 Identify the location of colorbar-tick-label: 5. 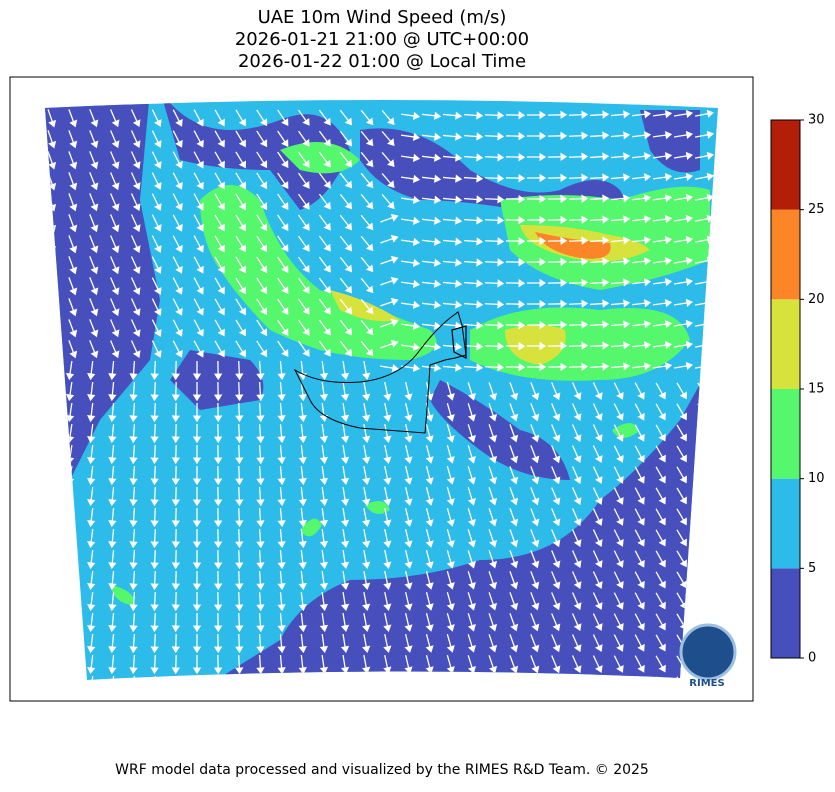
(812, 568).